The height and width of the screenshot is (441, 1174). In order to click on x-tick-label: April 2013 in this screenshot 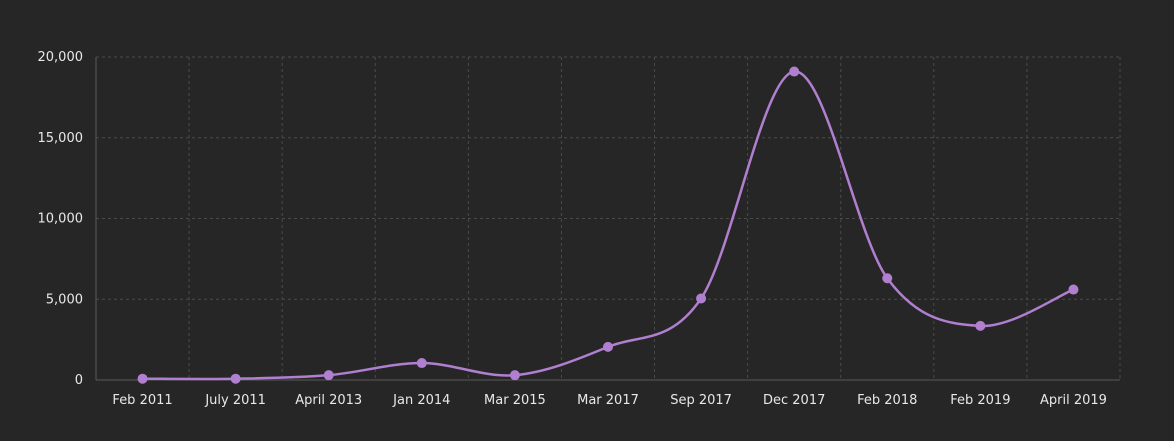, I will do `click(328, 400)`.